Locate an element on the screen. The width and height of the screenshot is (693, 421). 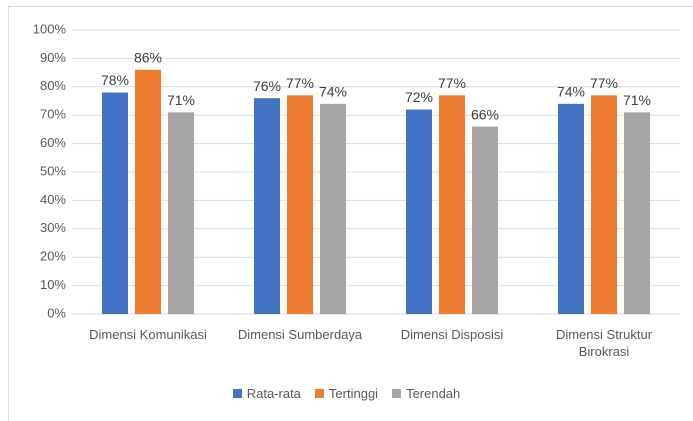
legend-item: Rata-rata is located at coordinates (266, 393).